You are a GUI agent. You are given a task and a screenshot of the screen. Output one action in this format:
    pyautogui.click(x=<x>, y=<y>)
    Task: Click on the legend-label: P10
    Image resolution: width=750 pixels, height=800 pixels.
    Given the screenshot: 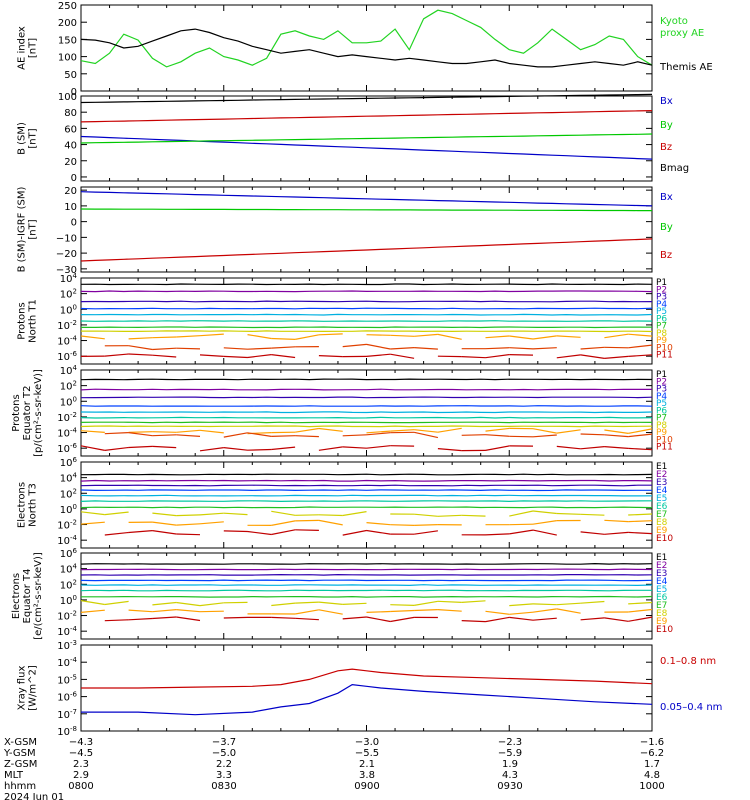 What is the action you would take?
    pyautogui.click(x=664, y=440)
    